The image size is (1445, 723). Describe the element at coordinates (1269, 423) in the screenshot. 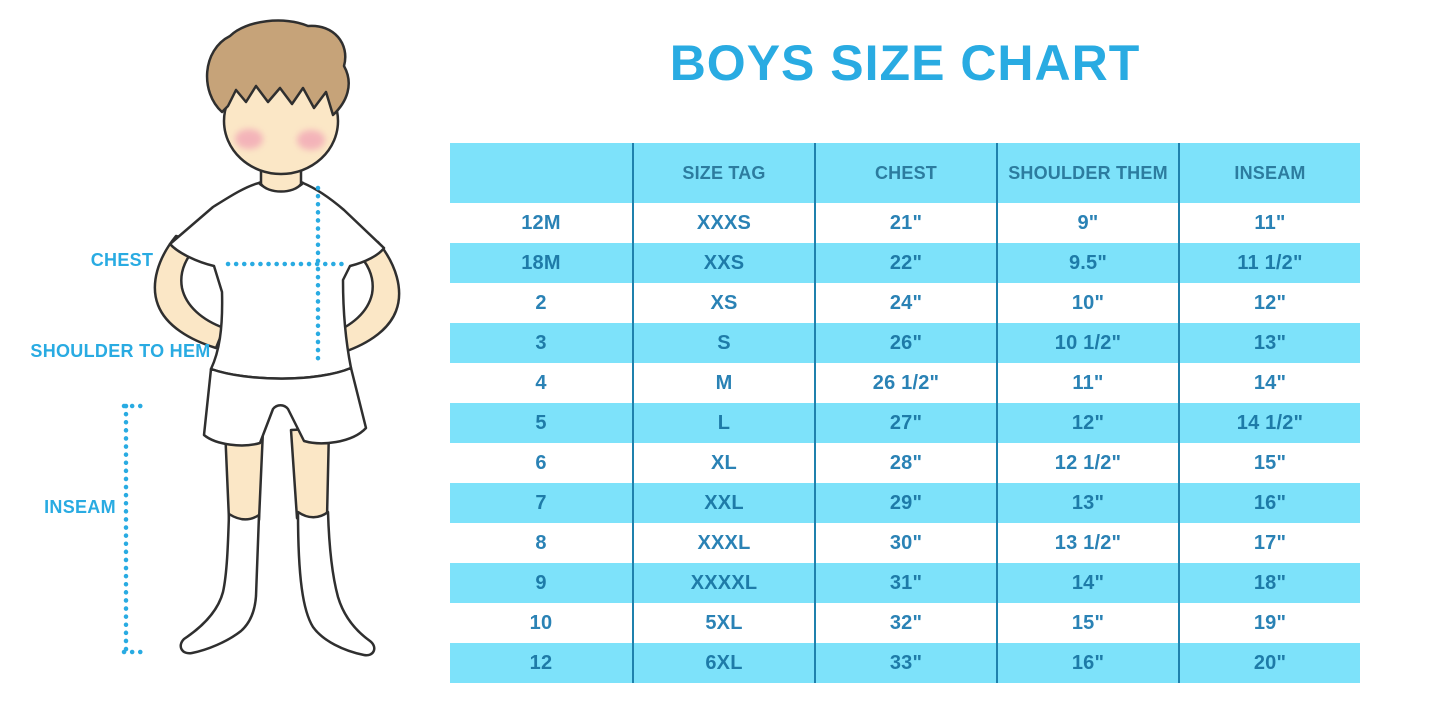

I see `table-cell: 14 1/2"` at that location.